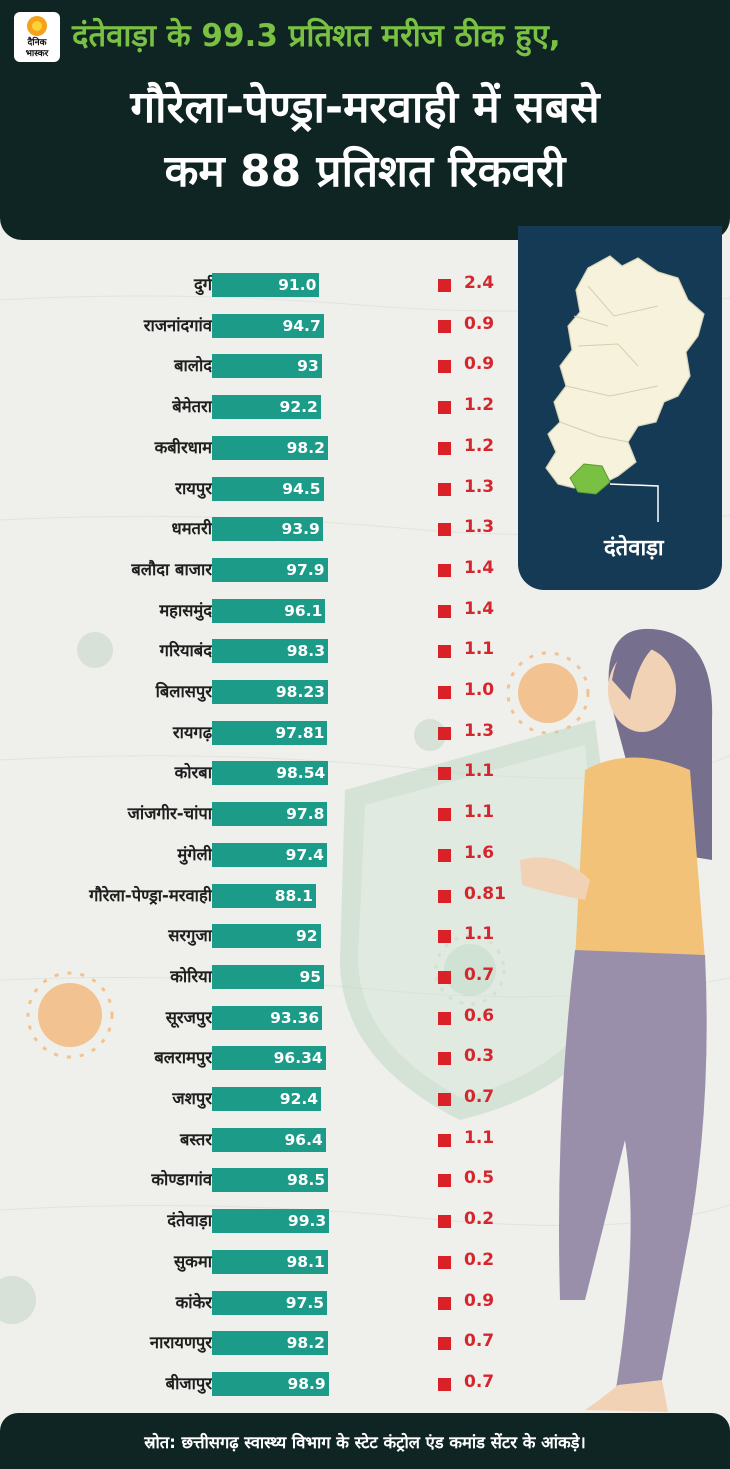  Describe the element at coordinates (270, 692) in the screenshot. I see `bar: 98.23` at that location.